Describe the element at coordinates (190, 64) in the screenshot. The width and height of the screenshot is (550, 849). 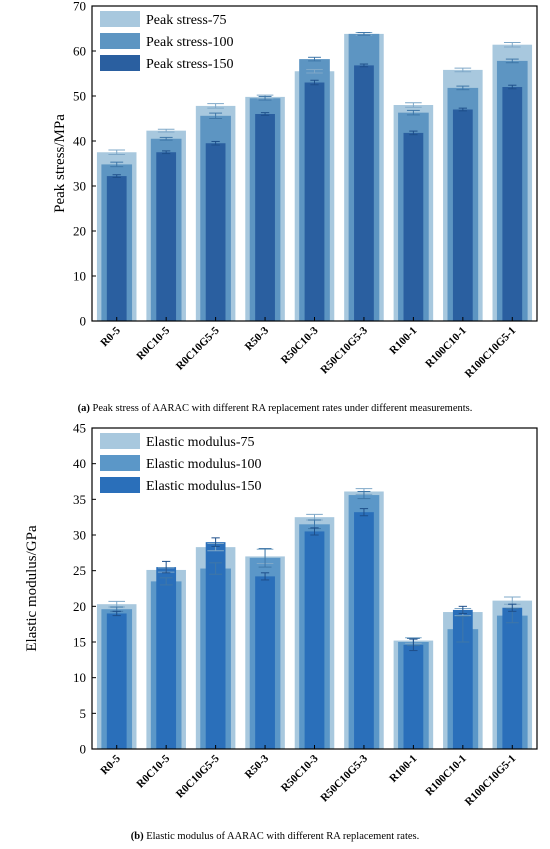
I see `legend-label-2: Peak stress-150` at that location.